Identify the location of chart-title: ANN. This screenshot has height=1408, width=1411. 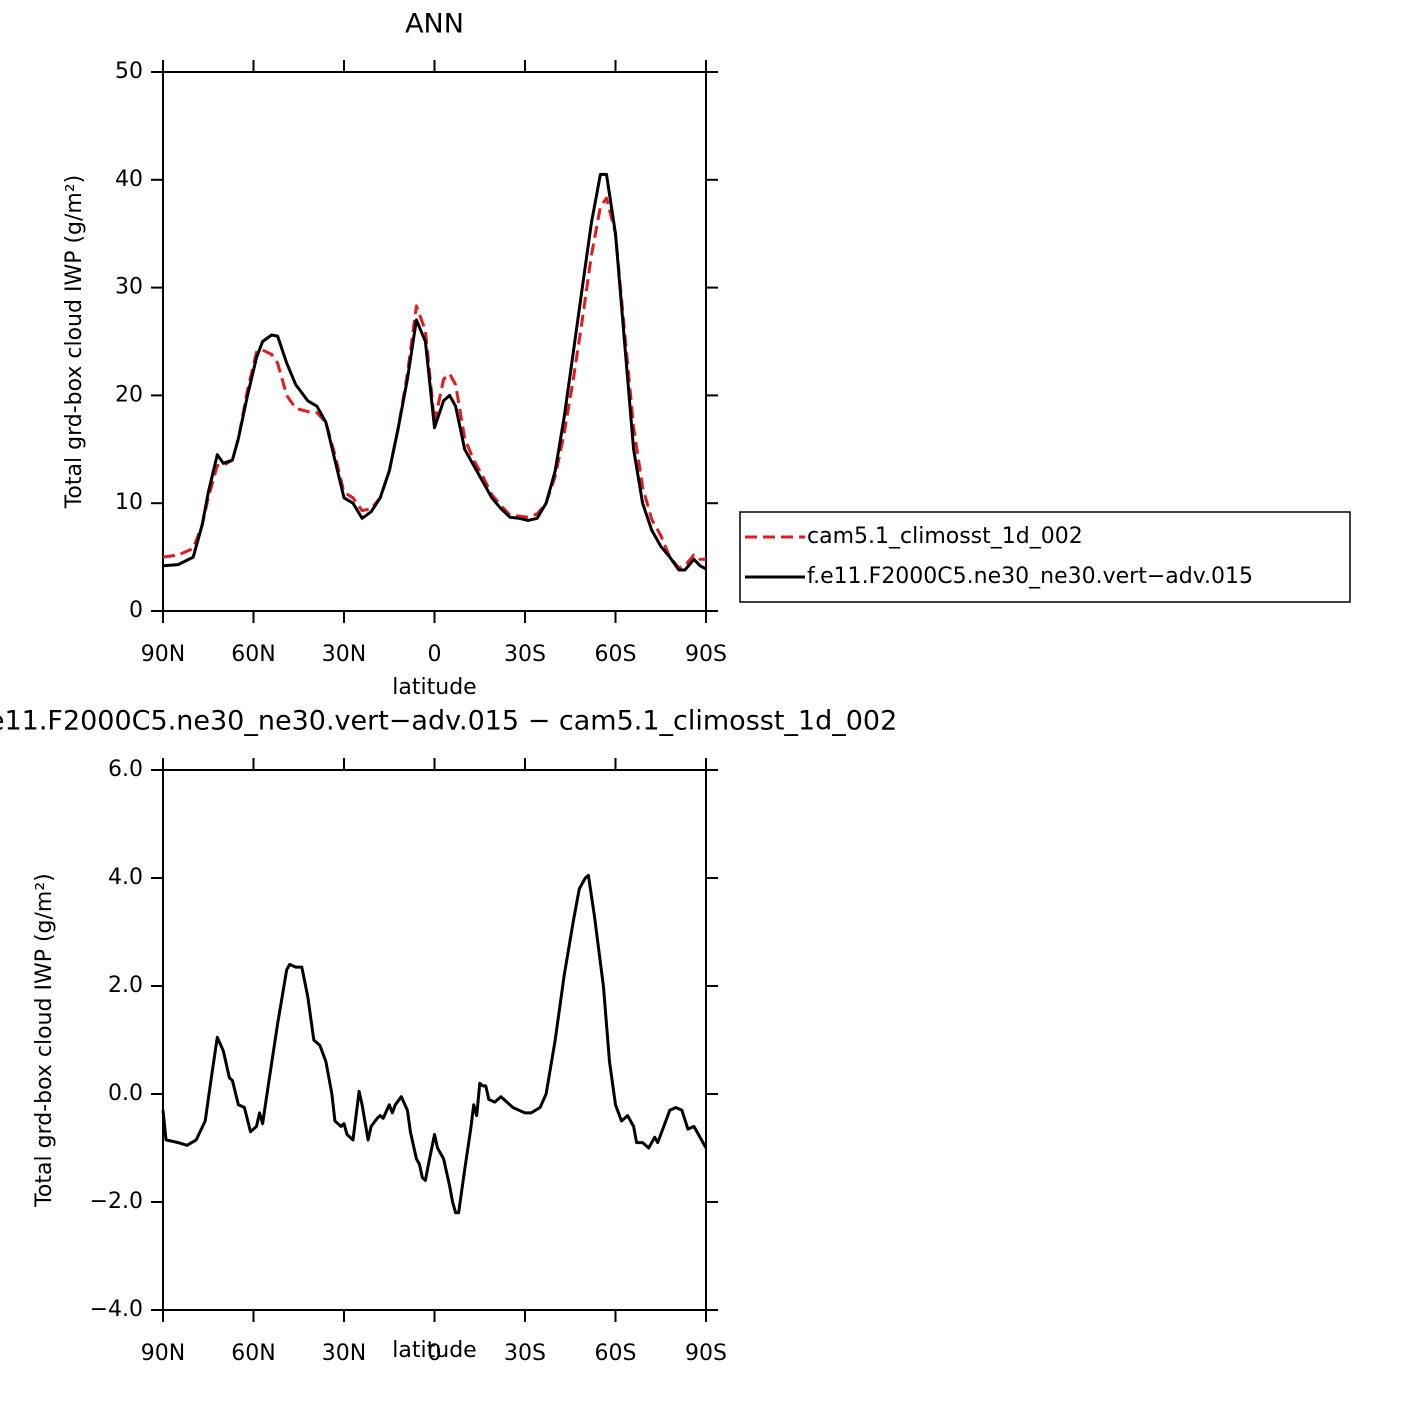
(434, 24).